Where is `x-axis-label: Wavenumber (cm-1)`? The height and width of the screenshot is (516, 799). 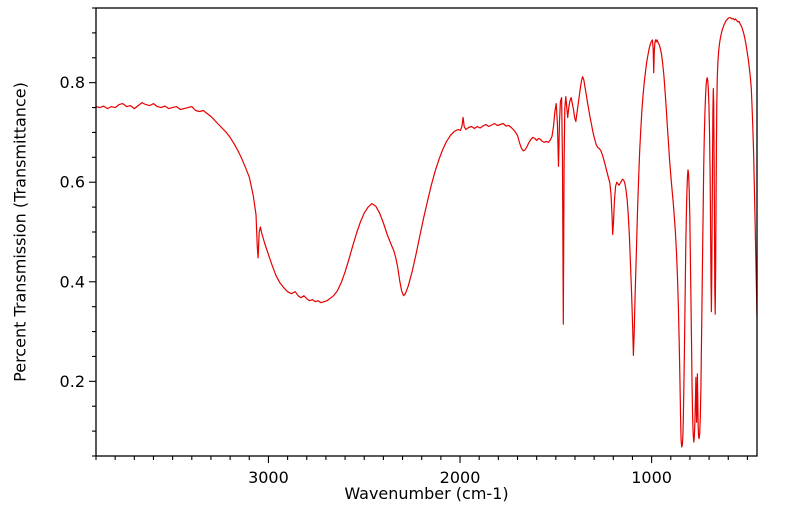
x-axis-label: Wavenumber (cm-1) is located at coordinates (426, 493).